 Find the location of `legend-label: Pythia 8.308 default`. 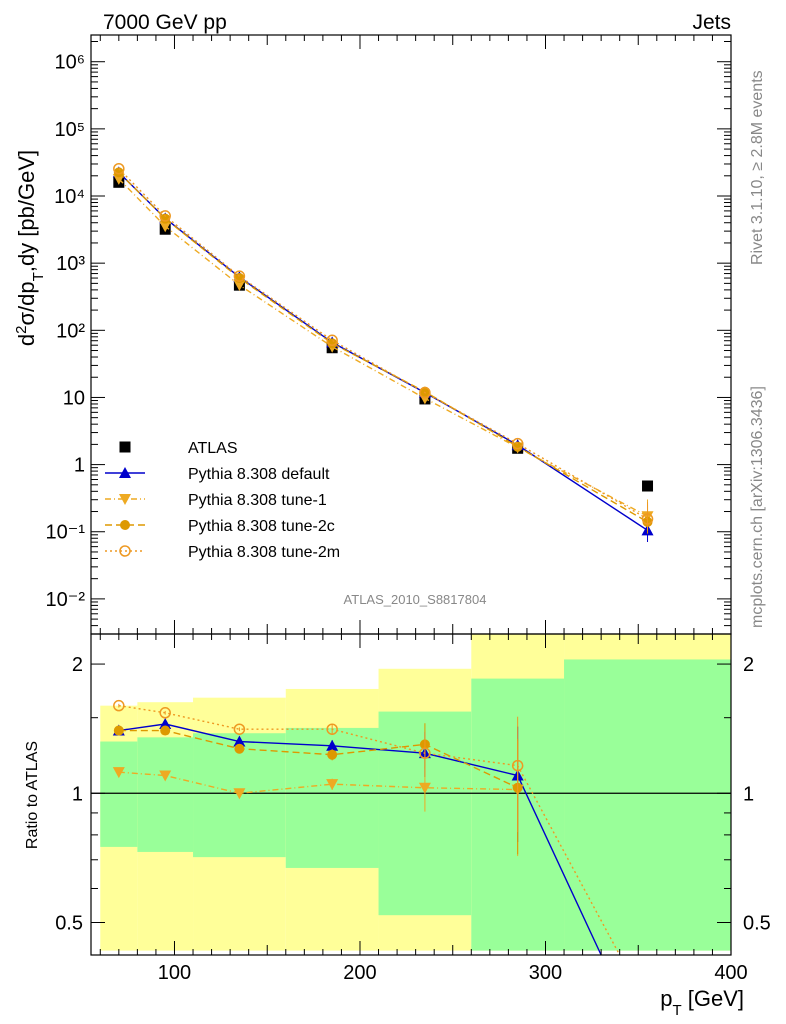

legend-label: Pythia 8.308 default is located at coordinates (259, 474).